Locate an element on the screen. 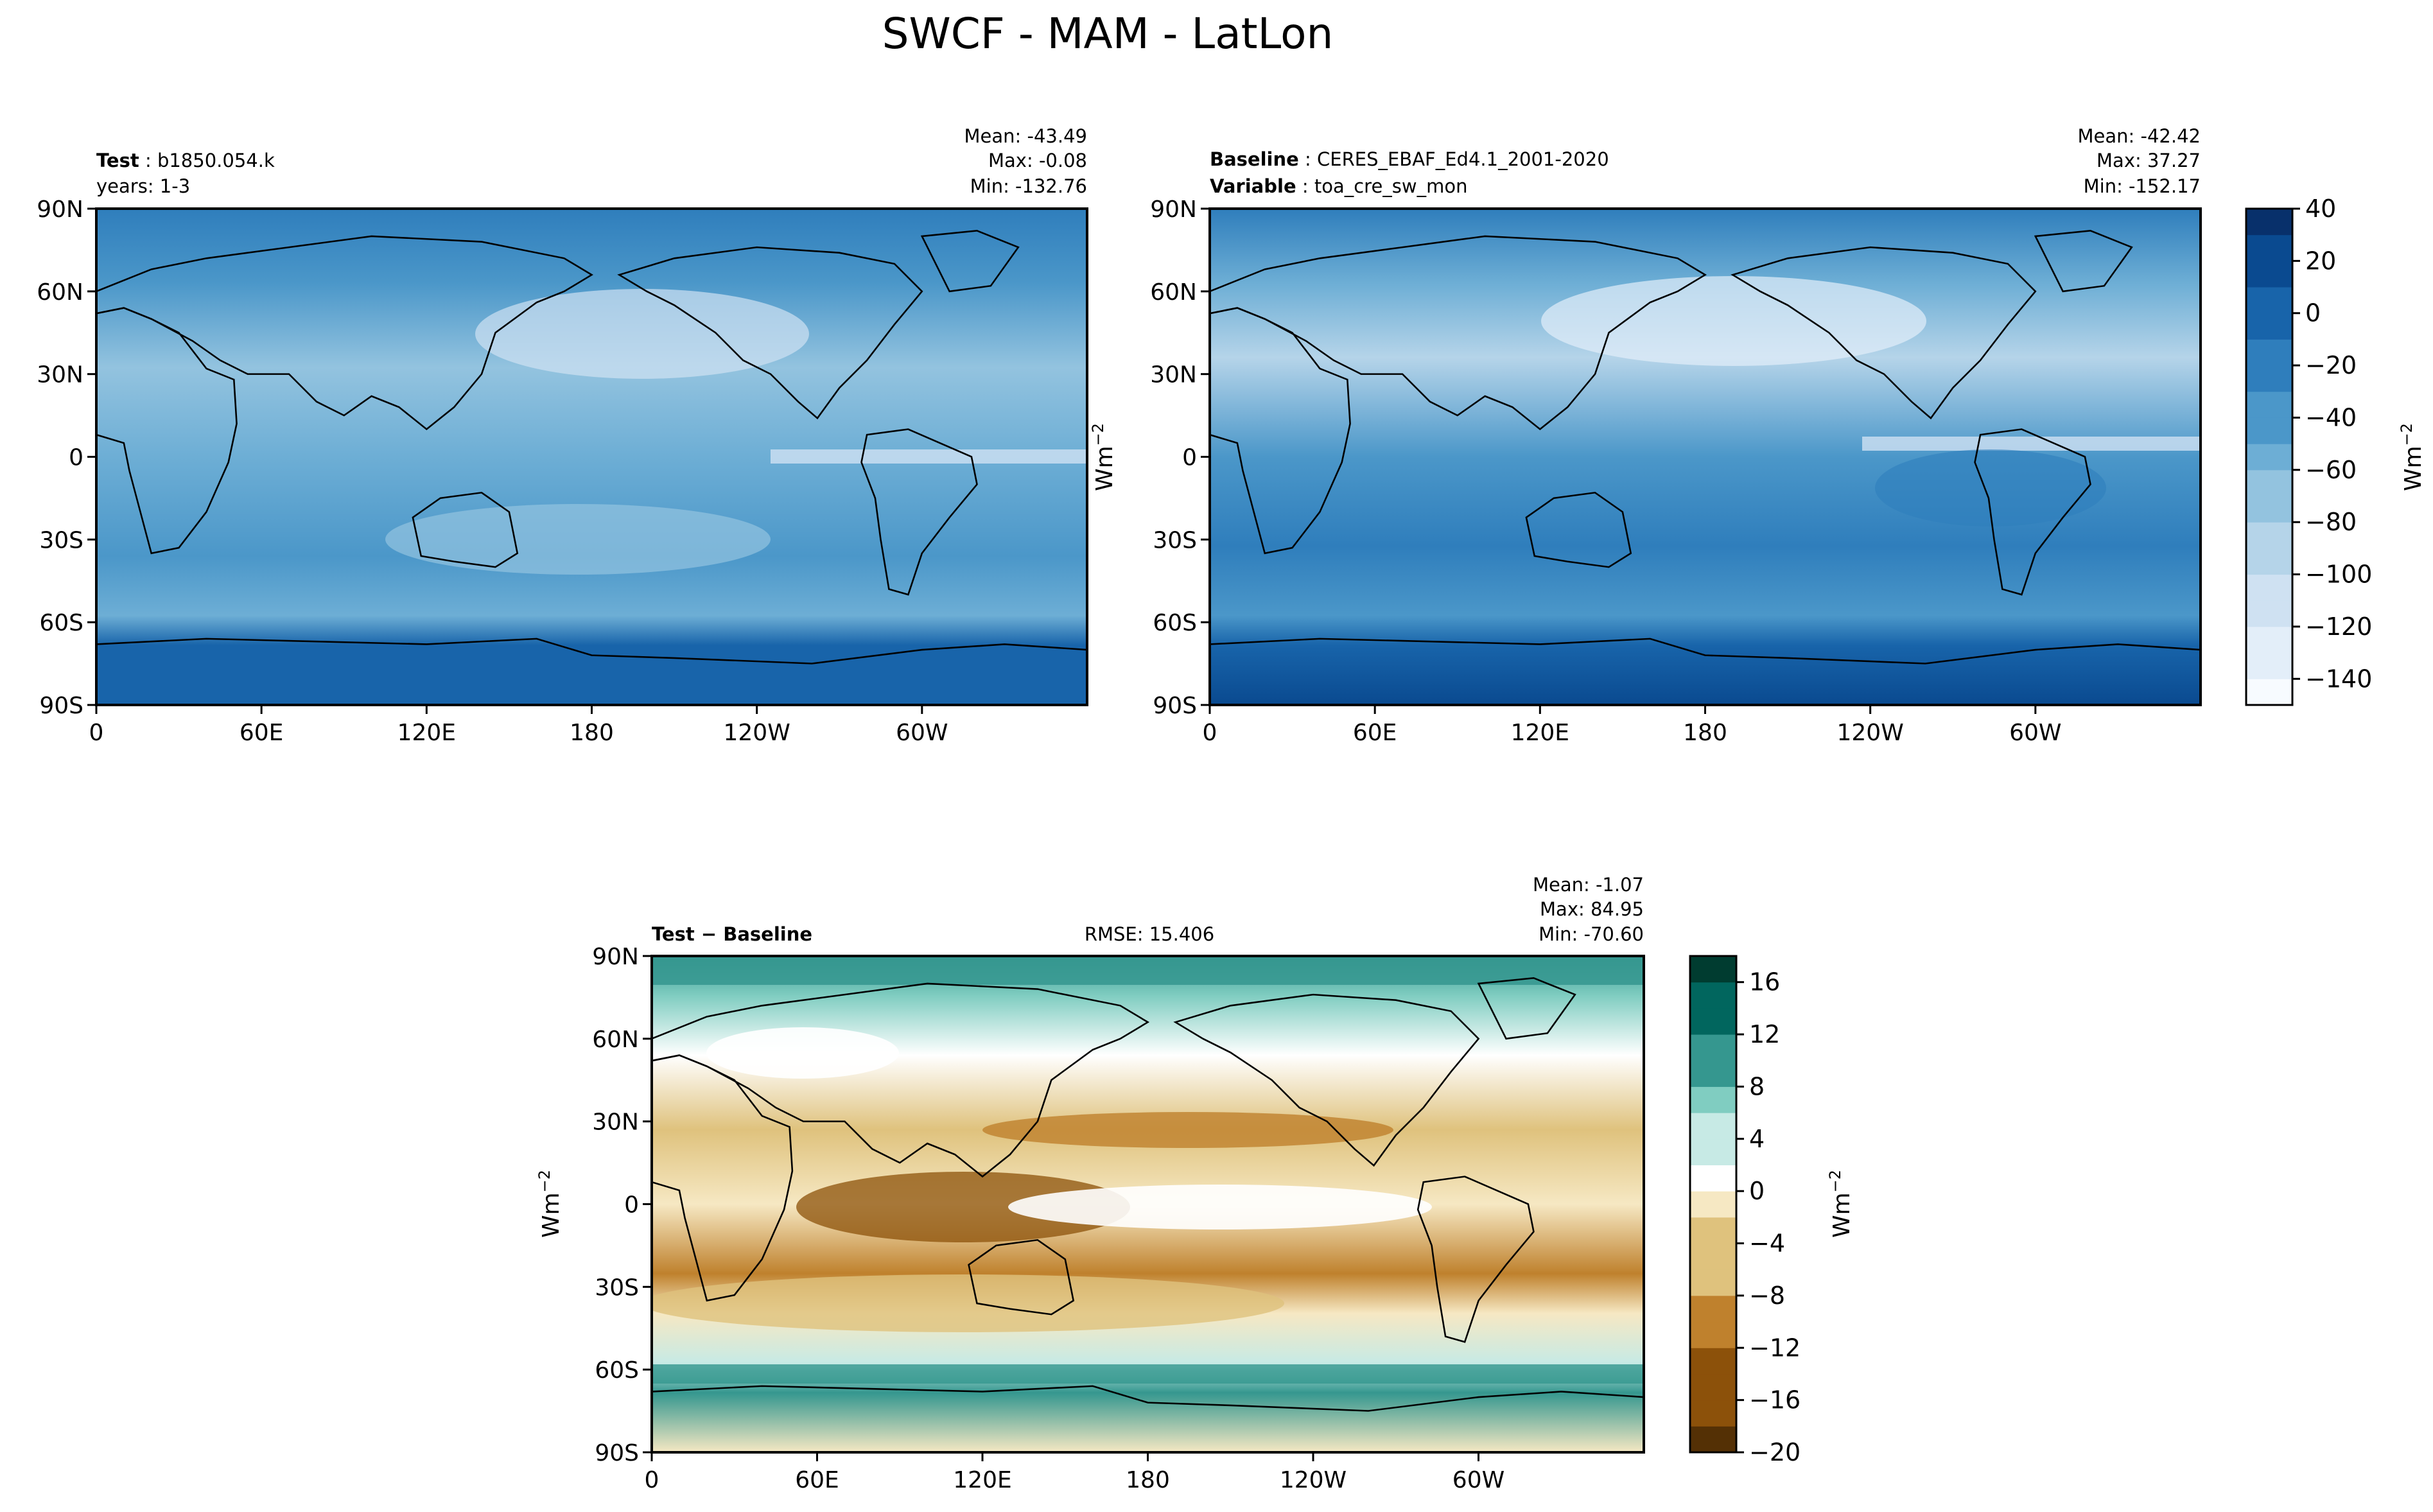 This screenshot has height=1512, width=2433. baseline-ytick-label: 30S is located at coordinates (1175, 540).